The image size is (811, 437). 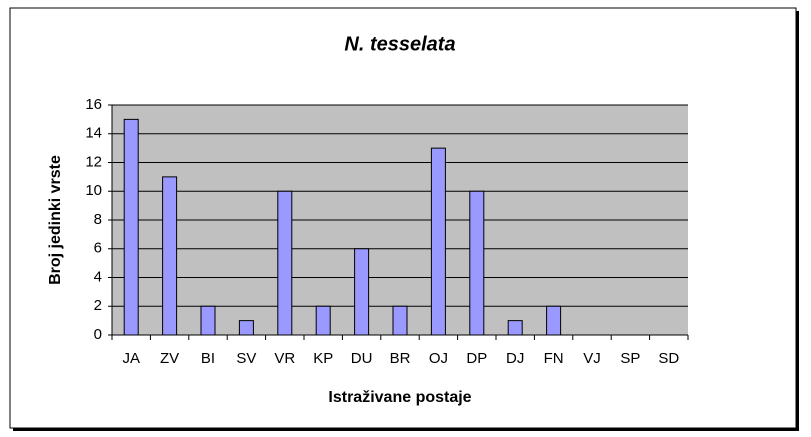 I want to click on x-tick-label: KP, so click(x=323, y=358).